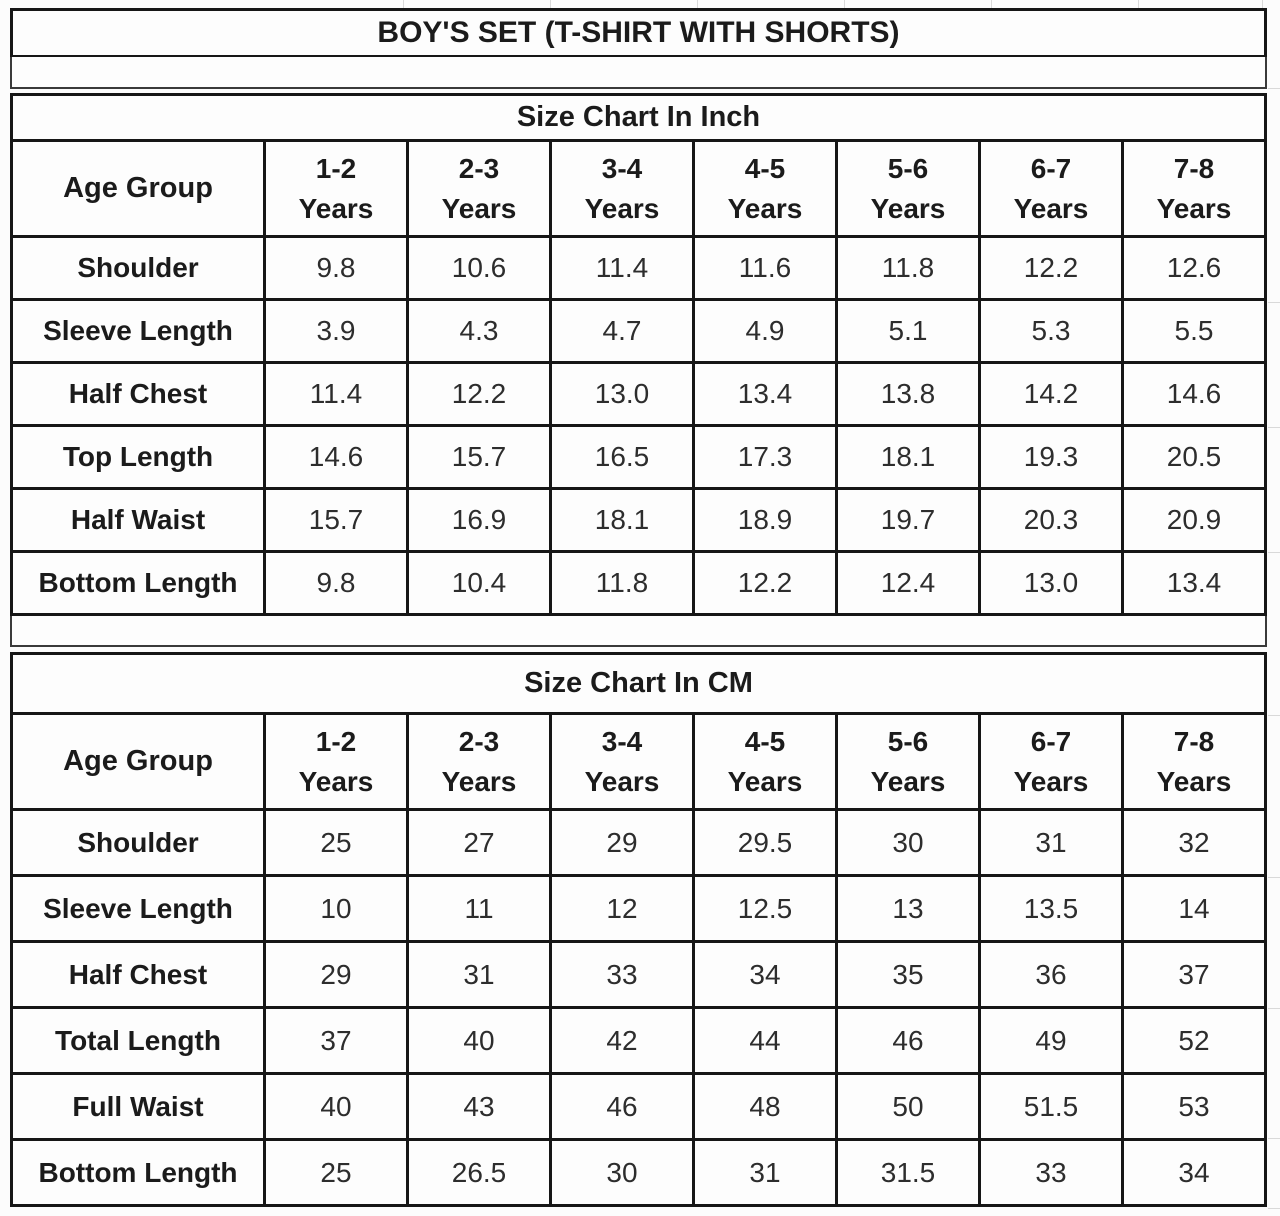 The height and width of the screenshot is (1216, 1280). I want to click on size-value-cell: 14.2, so click(1051, 394).